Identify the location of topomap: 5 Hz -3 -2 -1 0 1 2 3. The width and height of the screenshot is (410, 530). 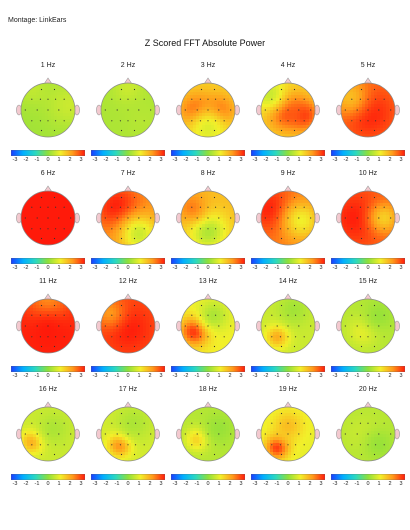
(368, 118).